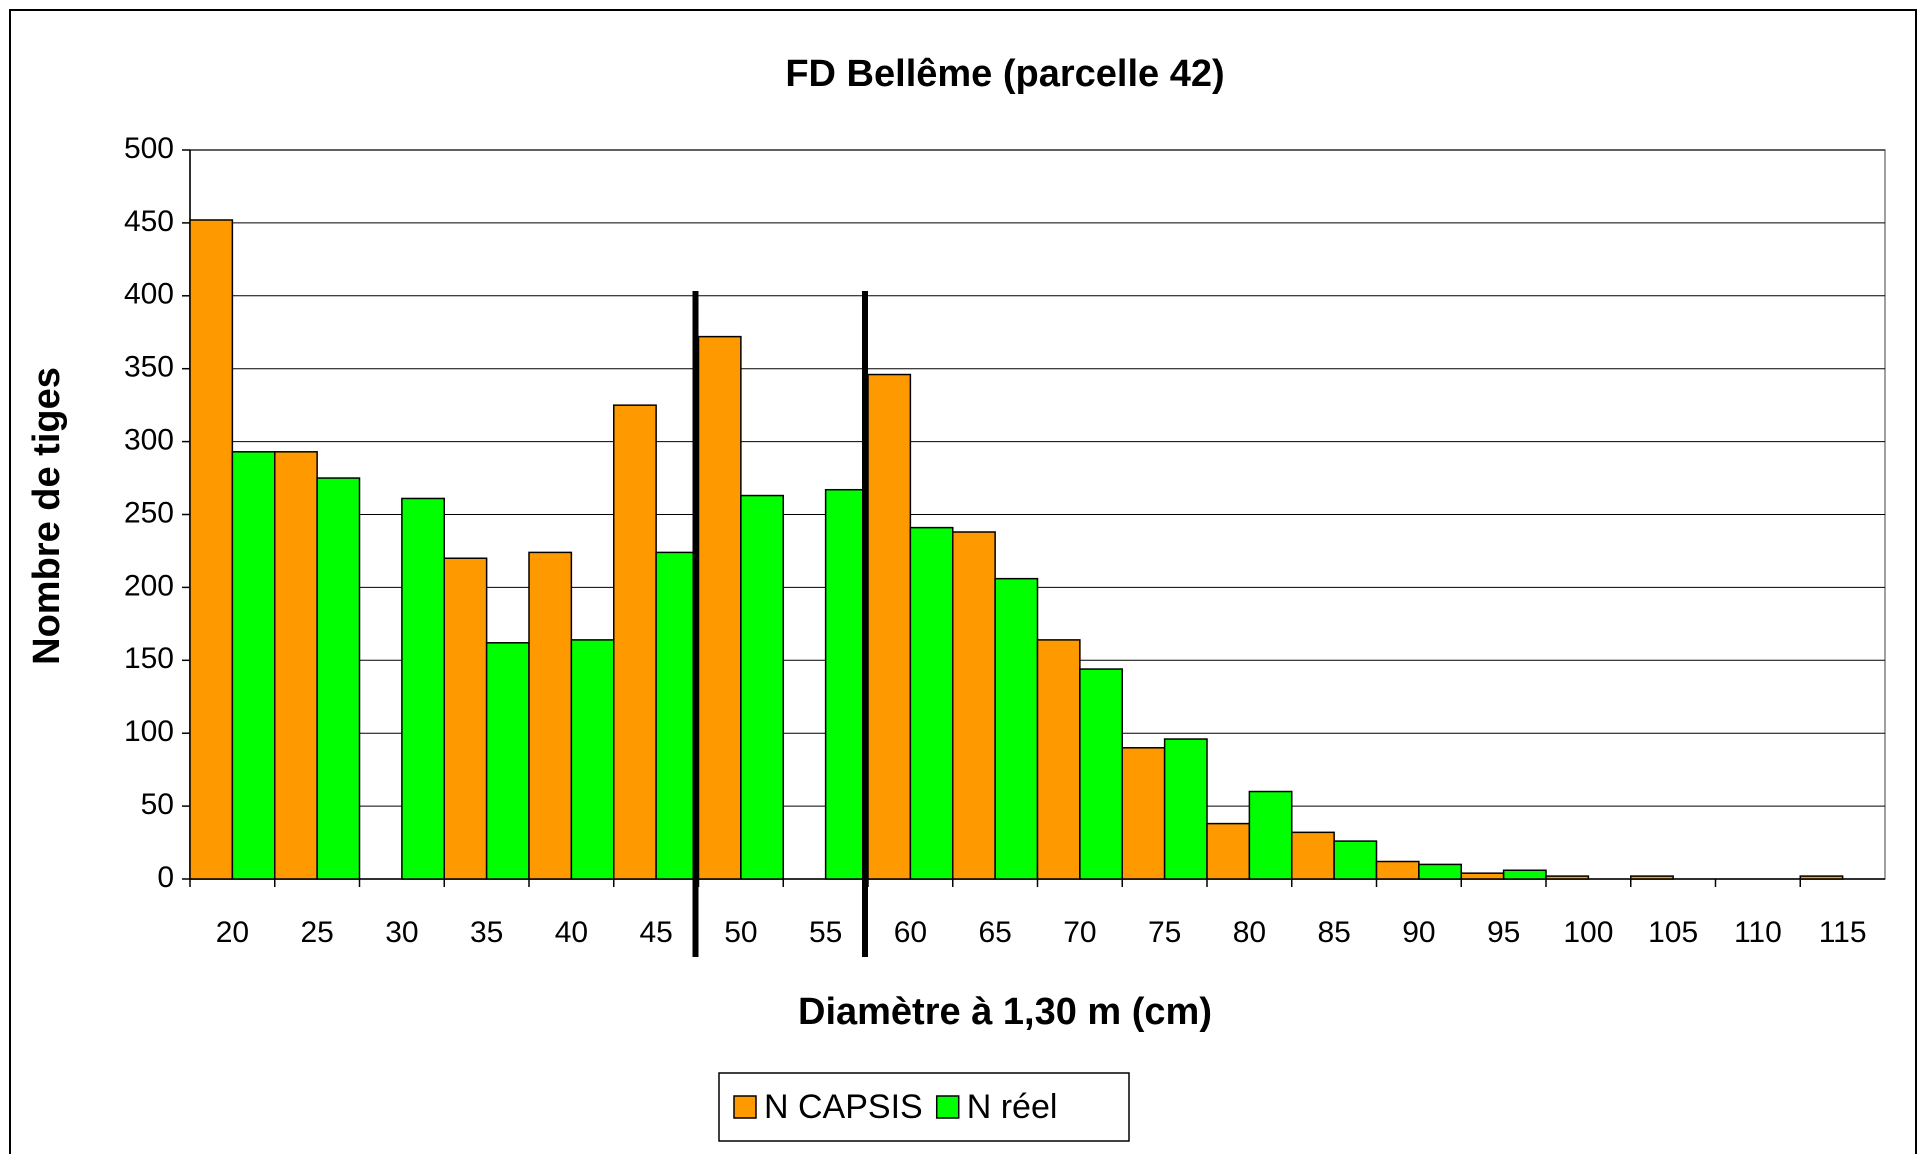 The height and width of the screenshot is (1154, 1928). I want to click on x-tick-label: 100, so click(1588, 932).